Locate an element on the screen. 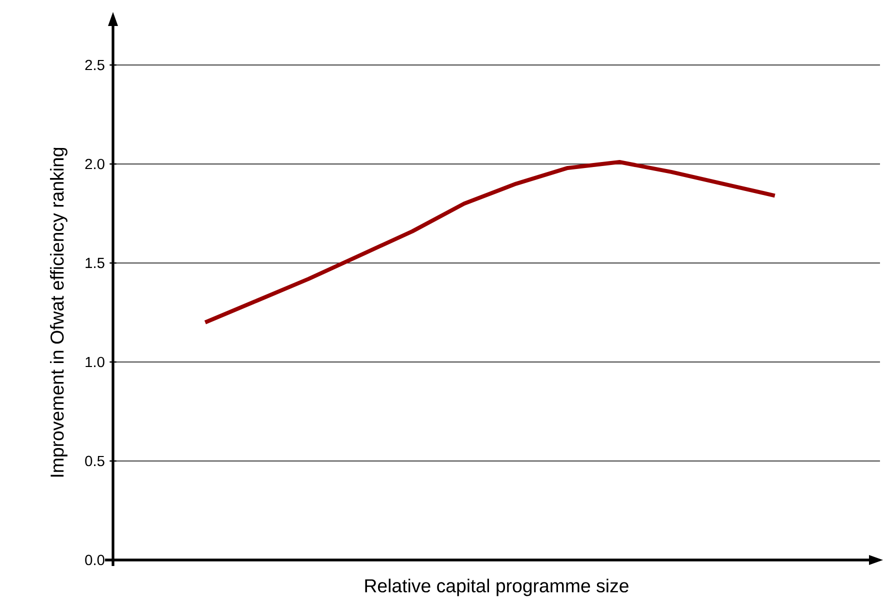  y-tick-label: 0.5 is located at coordinates (94, 461).